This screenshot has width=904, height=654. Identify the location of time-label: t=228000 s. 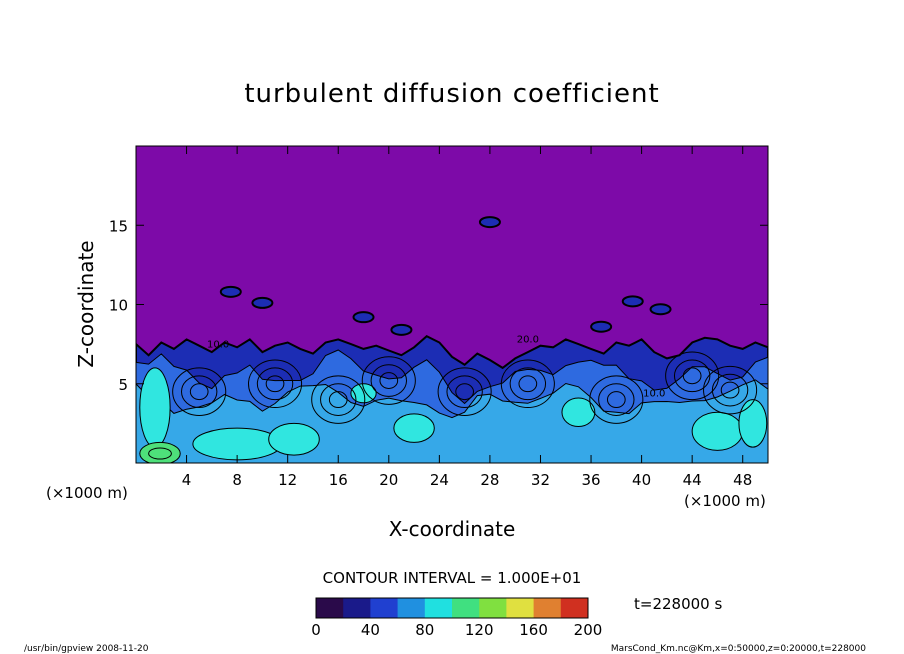
(678, 604).